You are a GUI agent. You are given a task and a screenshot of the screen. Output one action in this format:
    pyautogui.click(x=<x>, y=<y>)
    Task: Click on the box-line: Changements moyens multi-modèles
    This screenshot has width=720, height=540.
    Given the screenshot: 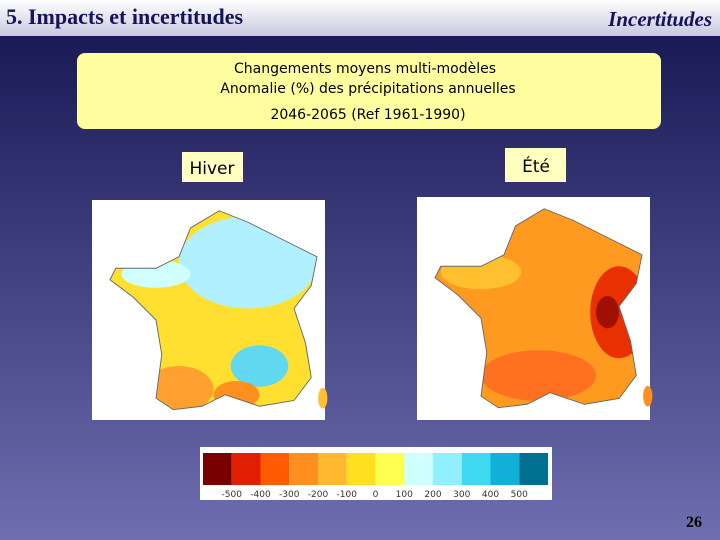 What is the action you would take?
    pyautogui.click(x=365, y=69)
    